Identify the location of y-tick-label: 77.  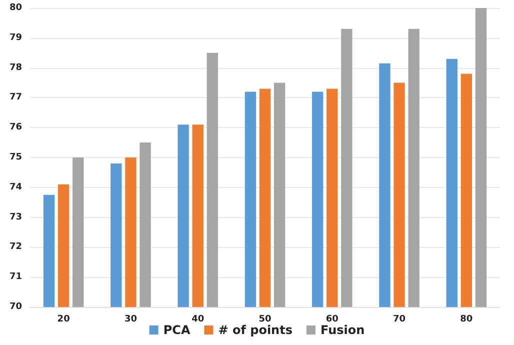
(15, 97).